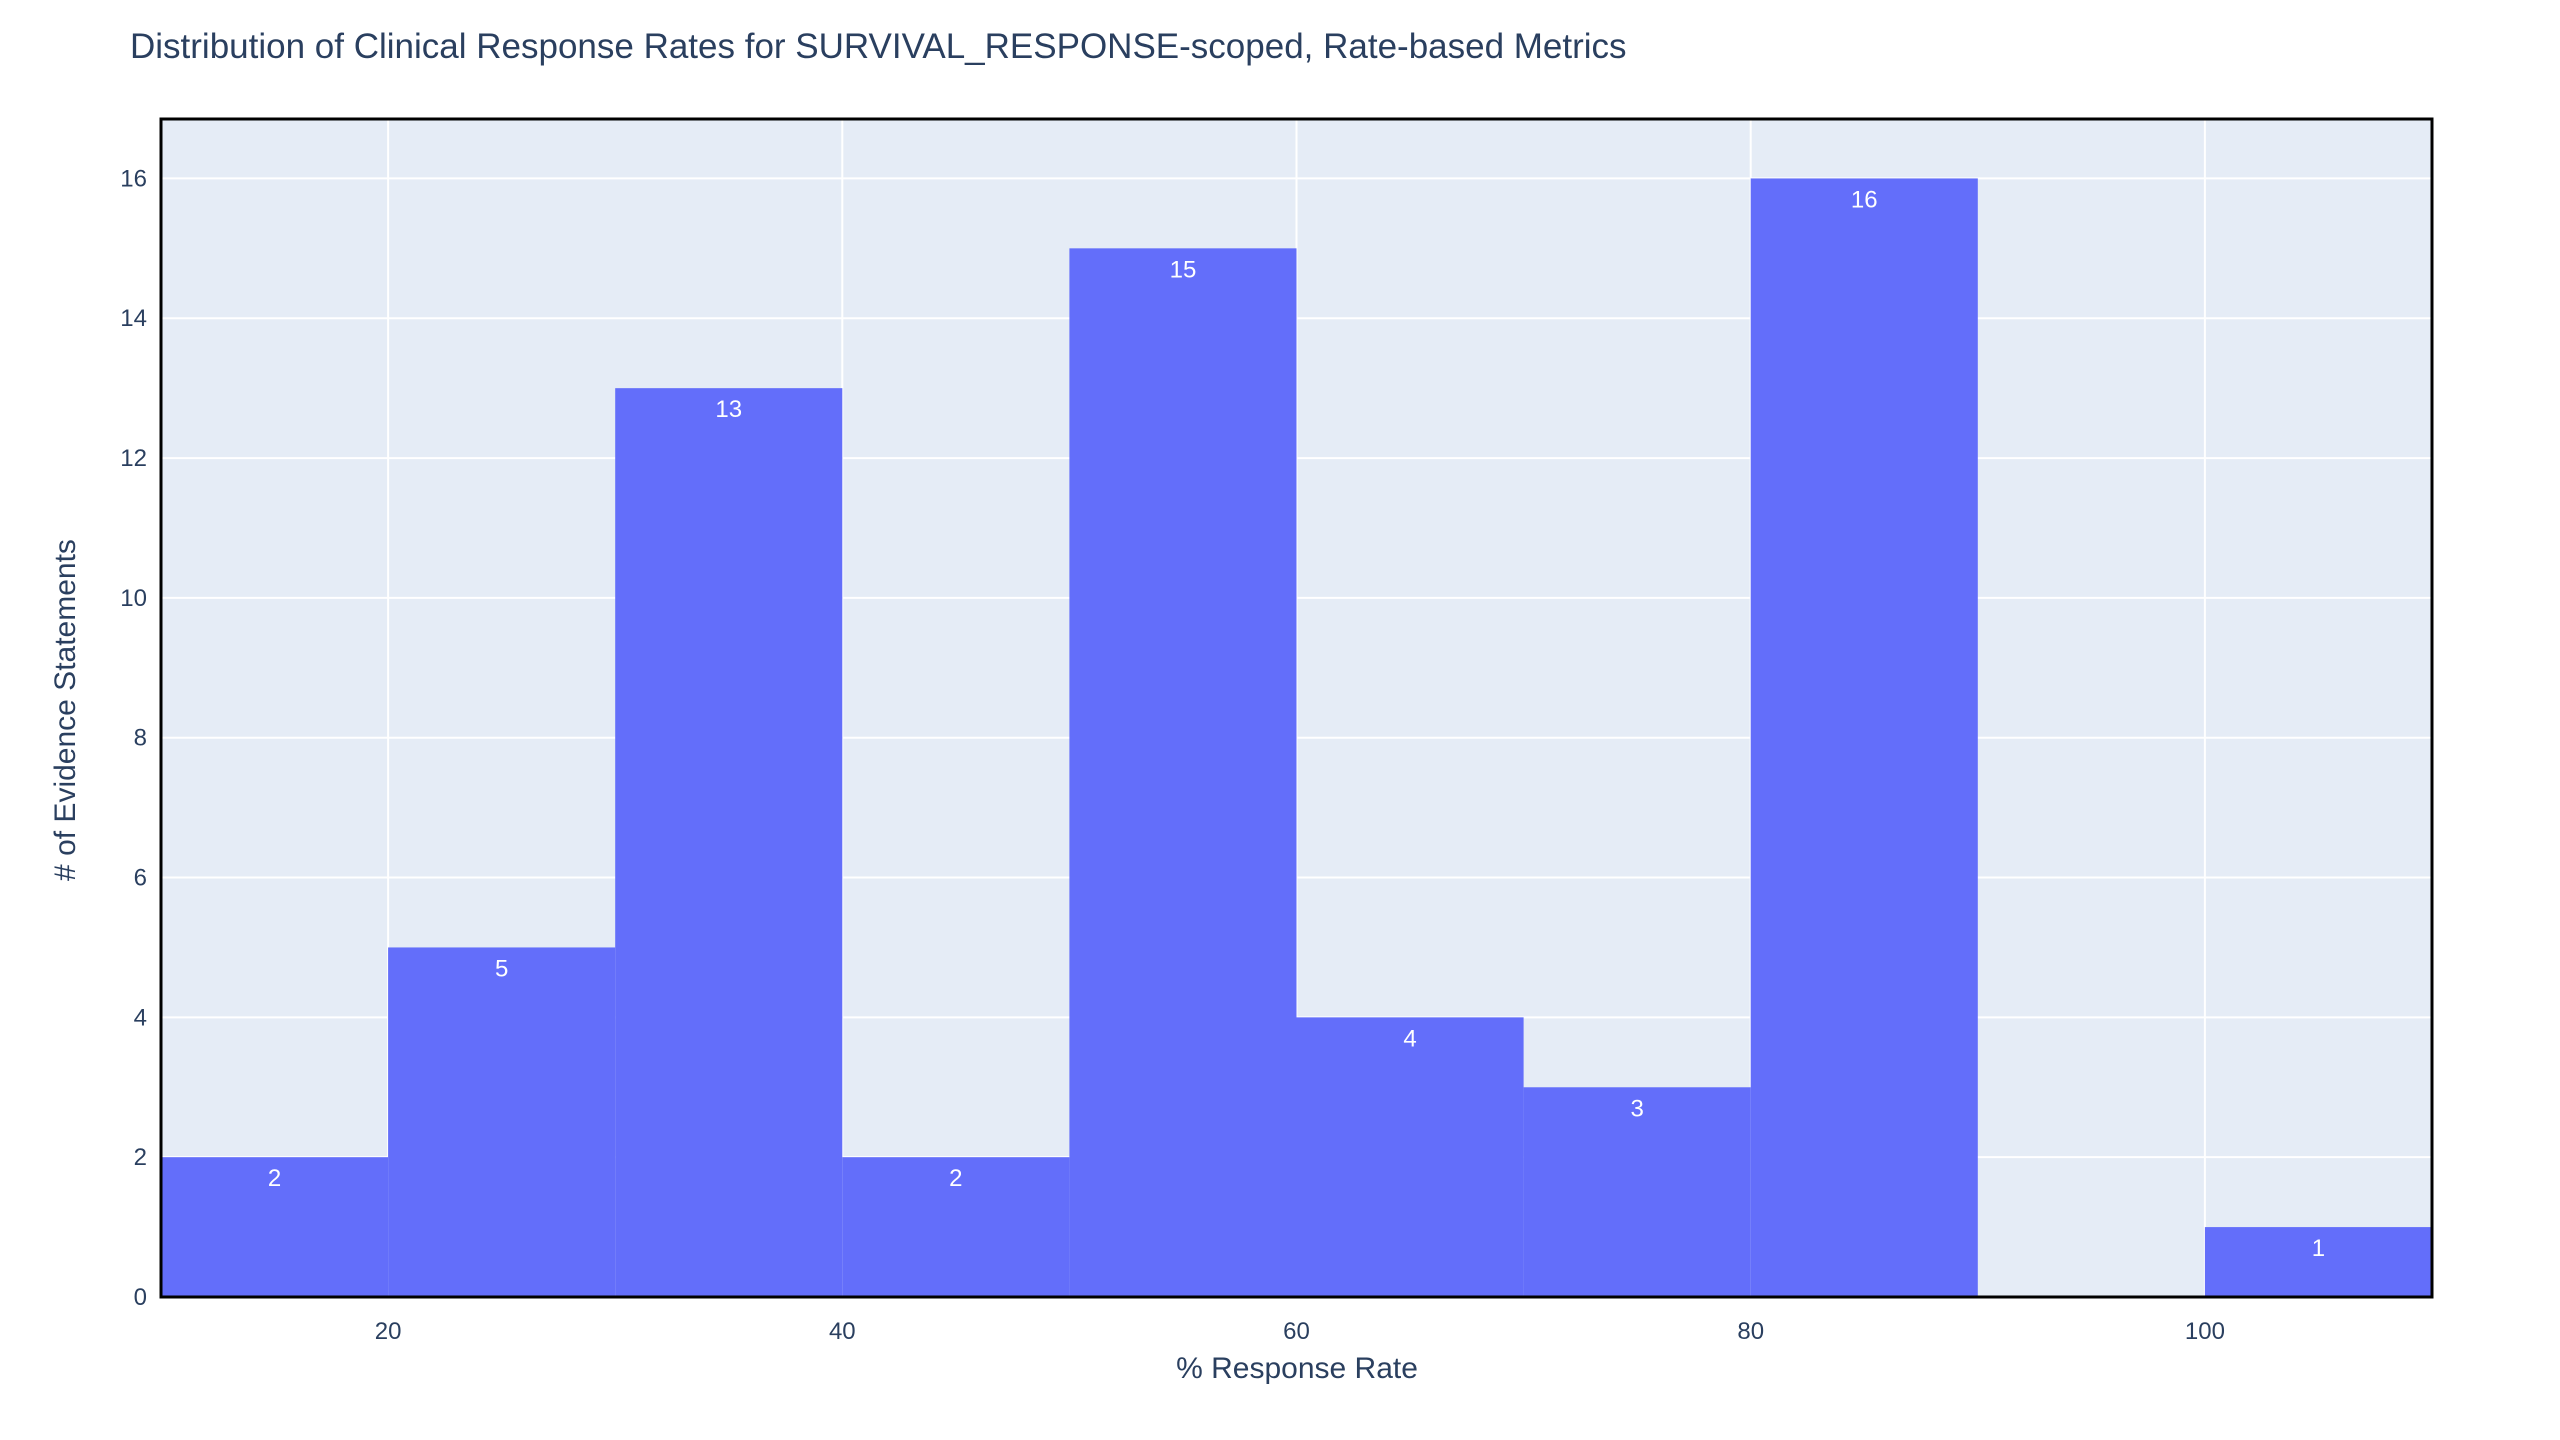 Image resolution: width=2560 pixels, height=1440 pixels. What do you see at coordinates (133, 458) in the screenshot?
I see `y-tick-label: 12` at bounding box center [133, 458].